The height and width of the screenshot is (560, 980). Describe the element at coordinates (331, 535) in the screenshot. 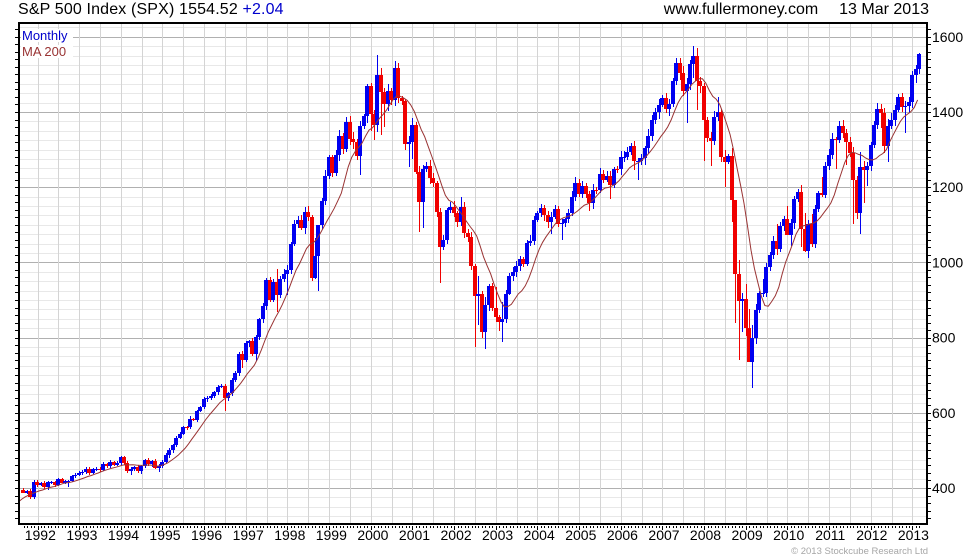

I see `svg-text: 1999` at that location.